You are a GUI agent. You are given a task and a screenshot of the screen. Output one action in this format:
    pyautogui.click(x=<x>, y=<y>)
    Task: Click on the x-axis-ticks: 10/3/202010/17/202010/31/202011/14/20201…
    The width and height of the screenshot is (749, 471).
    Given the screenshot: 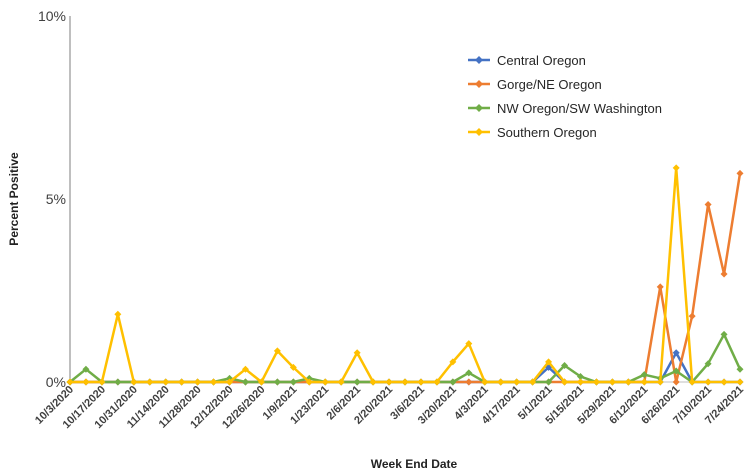 What is the action you would take?
    pyautogui.click(x=389, y=407)
    